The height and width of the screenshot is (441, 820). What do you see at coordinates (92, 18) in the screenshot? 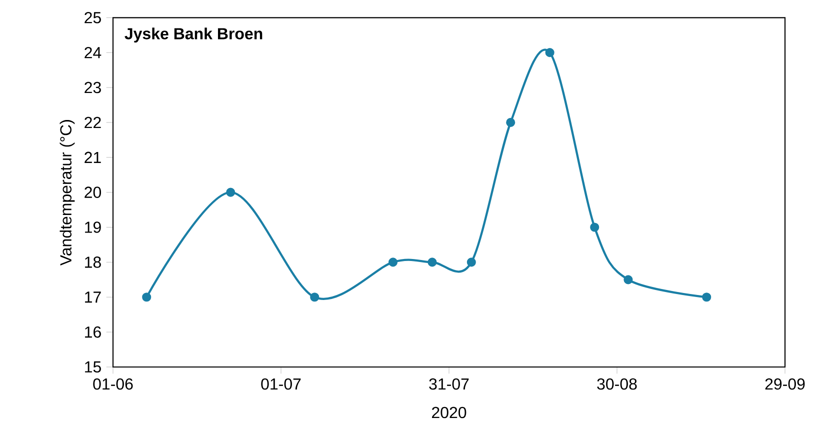
I see `y-tick-label: 25` at bounding box center [92, 18].